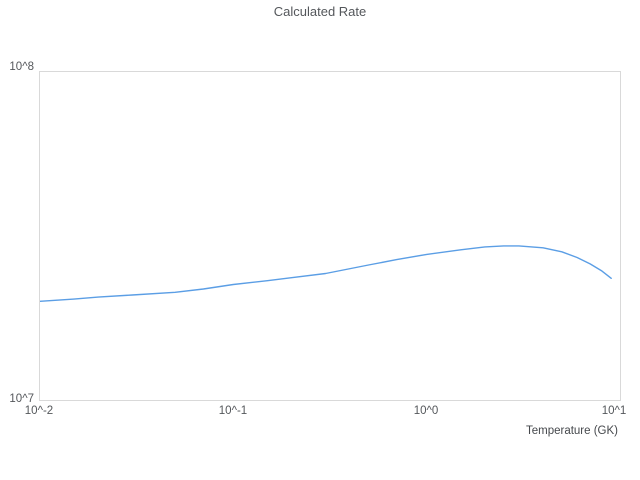 This screenshot has height=480, width=640. I want to click on y-axis-tick-1e7: 10^7, so click(21, 399).